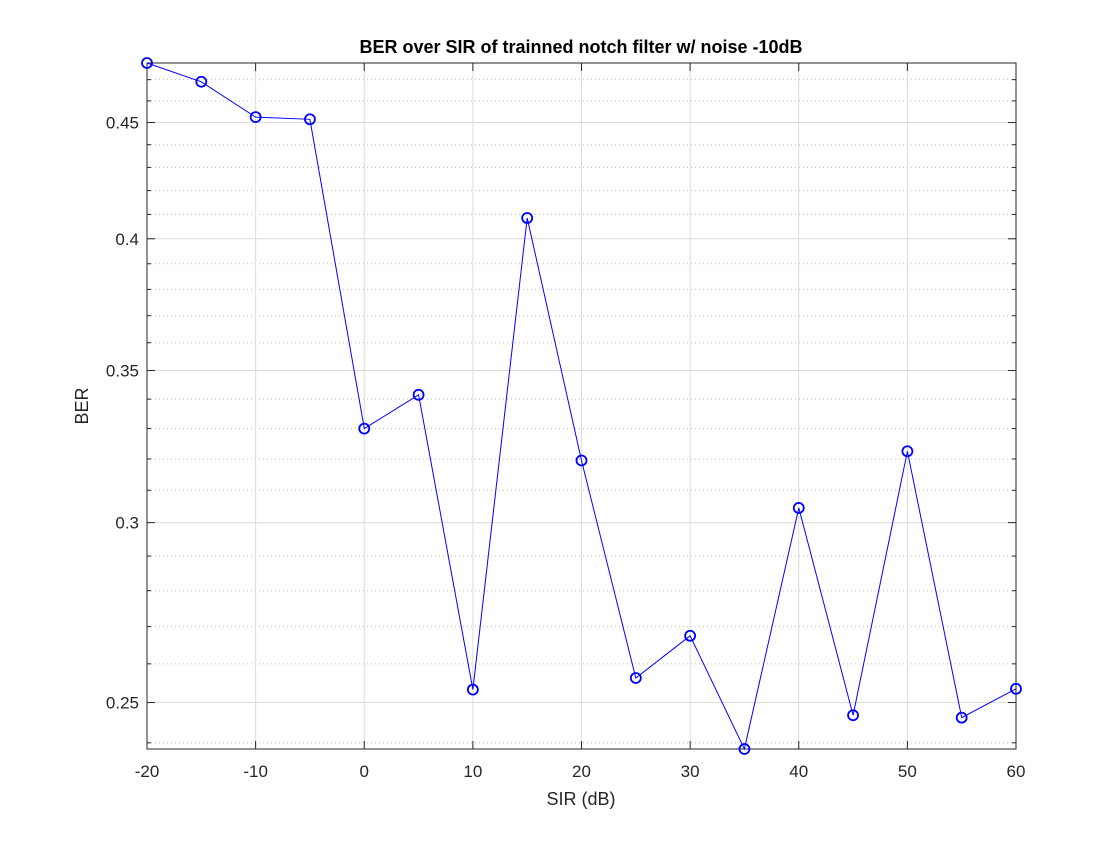 This screenshot has width=1120, height=845. What do you see at coordinates (690, 771) in the screenshot?
I see `x-tick-label: 30` at bounding box center [690, 771].